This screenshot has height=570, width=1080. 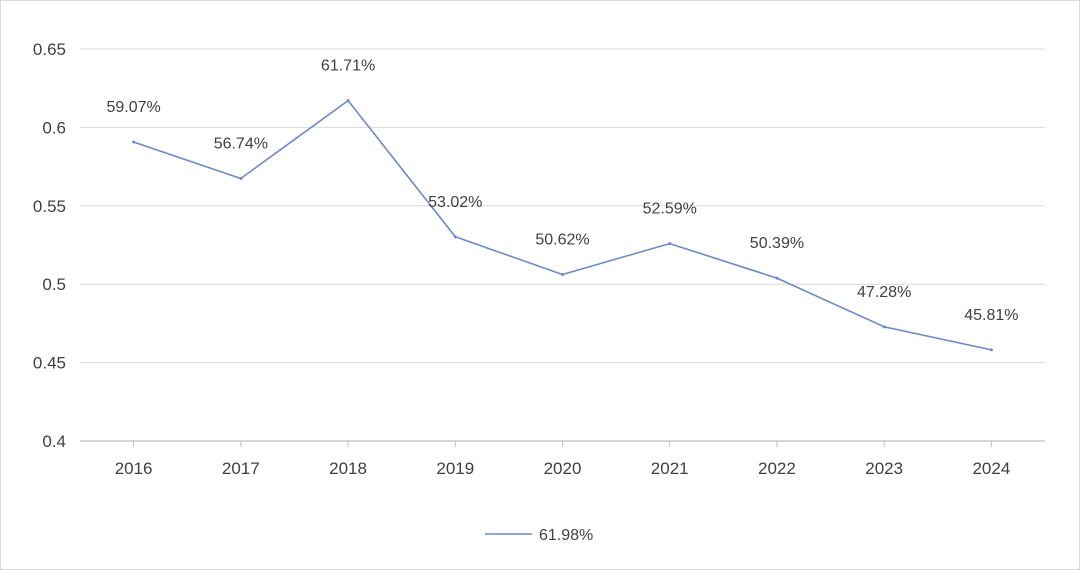 I want to click on x-tick-label: 2016, so click(x=134, y=468).